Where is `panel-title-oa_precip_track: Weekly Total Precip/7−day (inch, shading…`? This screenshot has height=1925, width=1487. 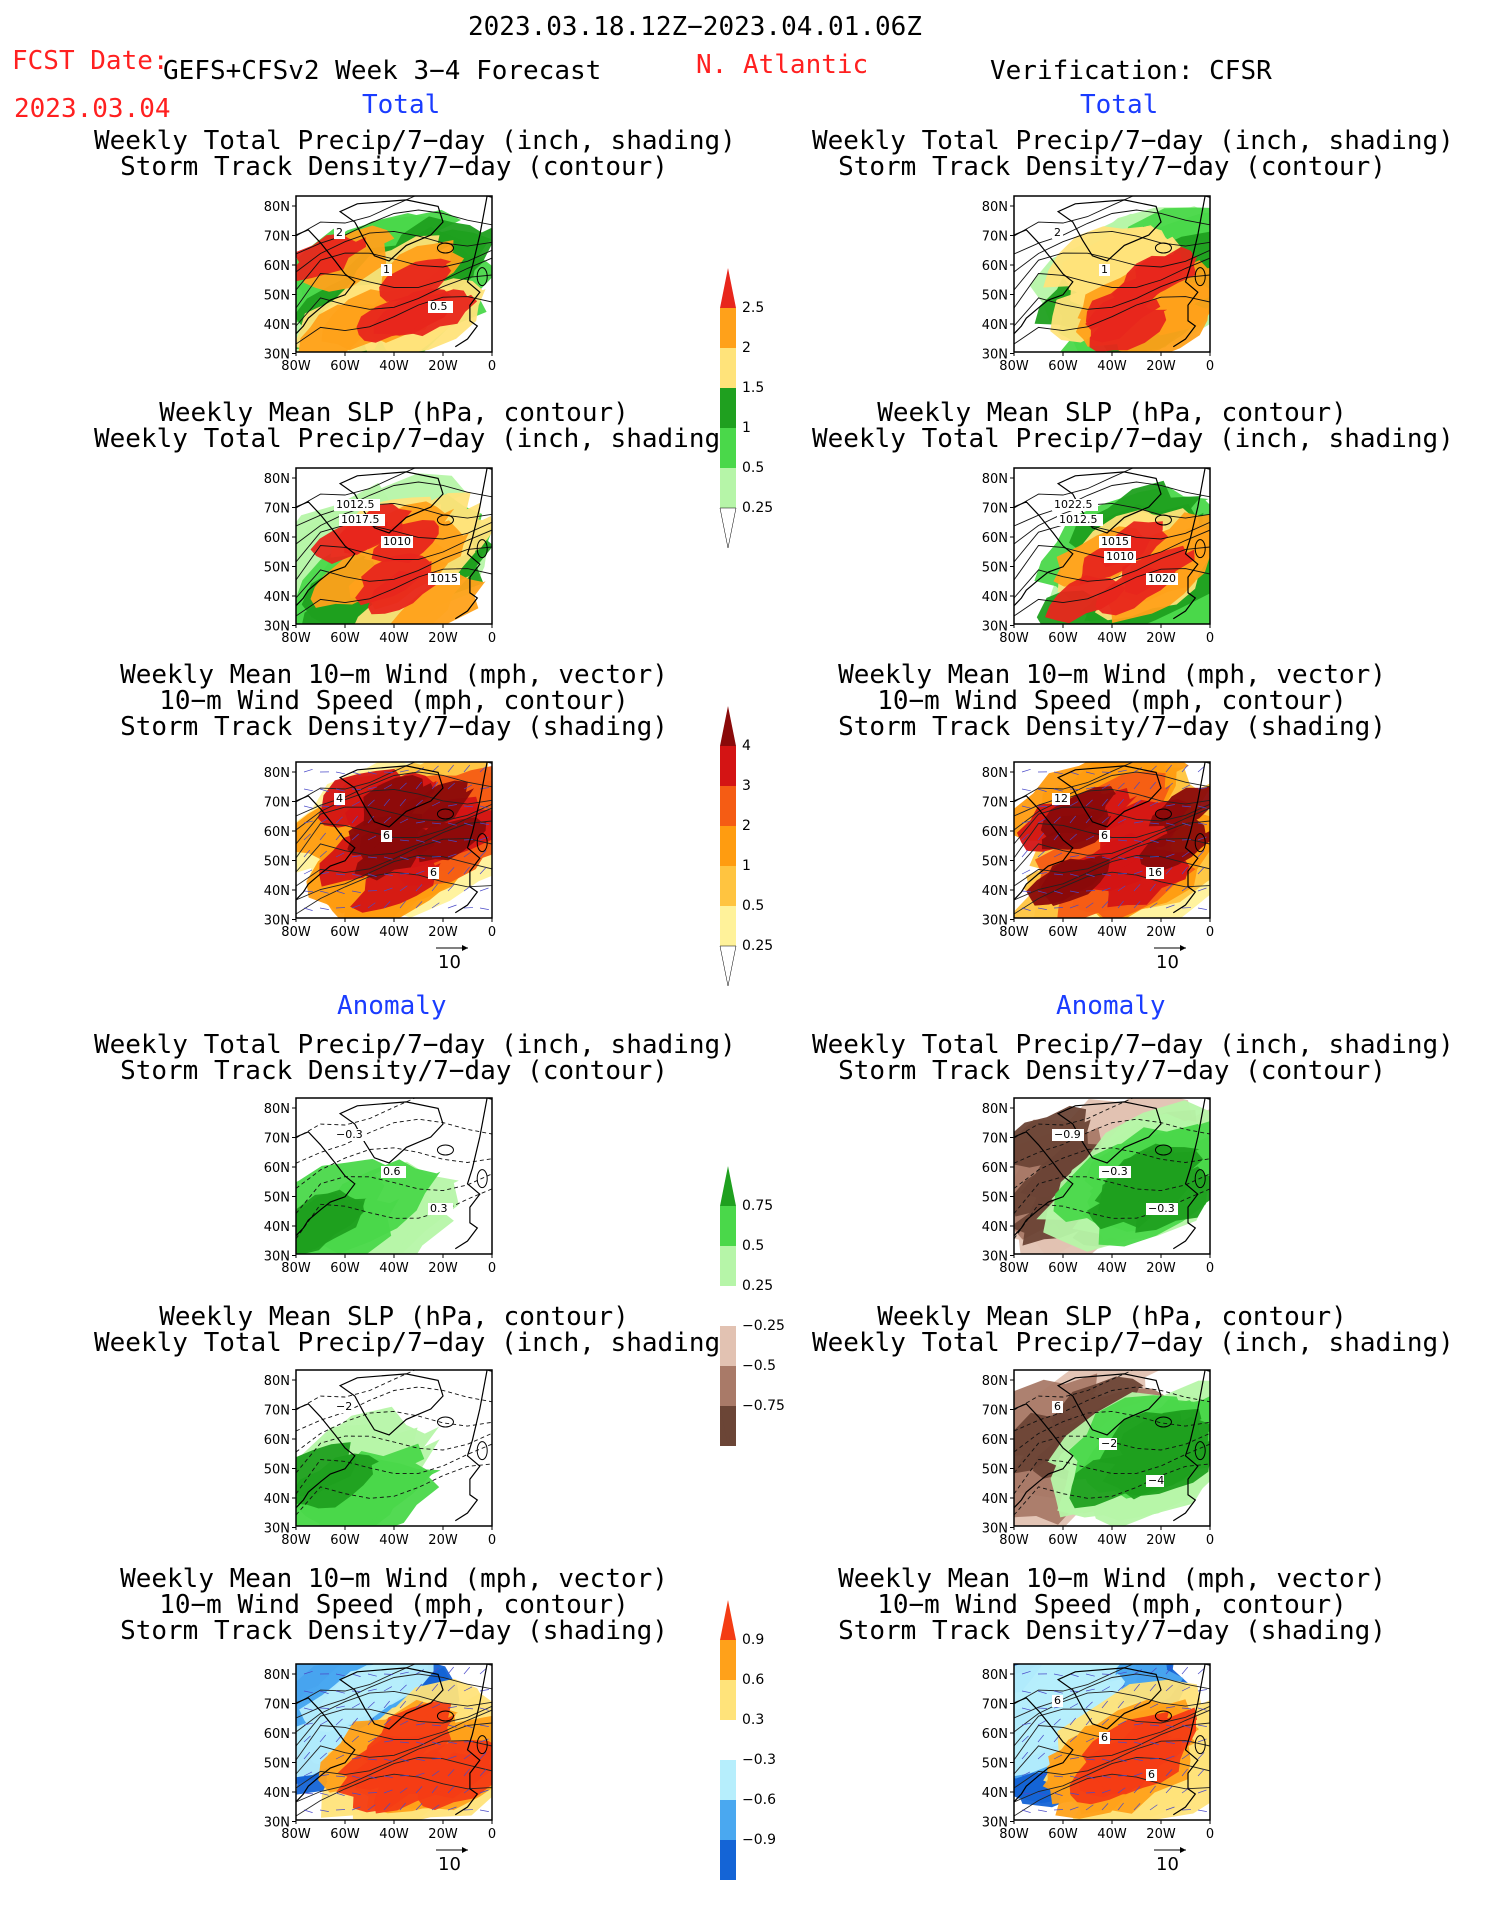 panel-title-oa_precip_track: Weekly Total Precip/7−day (inch, shading… is located at coordinates (1133, 1045).